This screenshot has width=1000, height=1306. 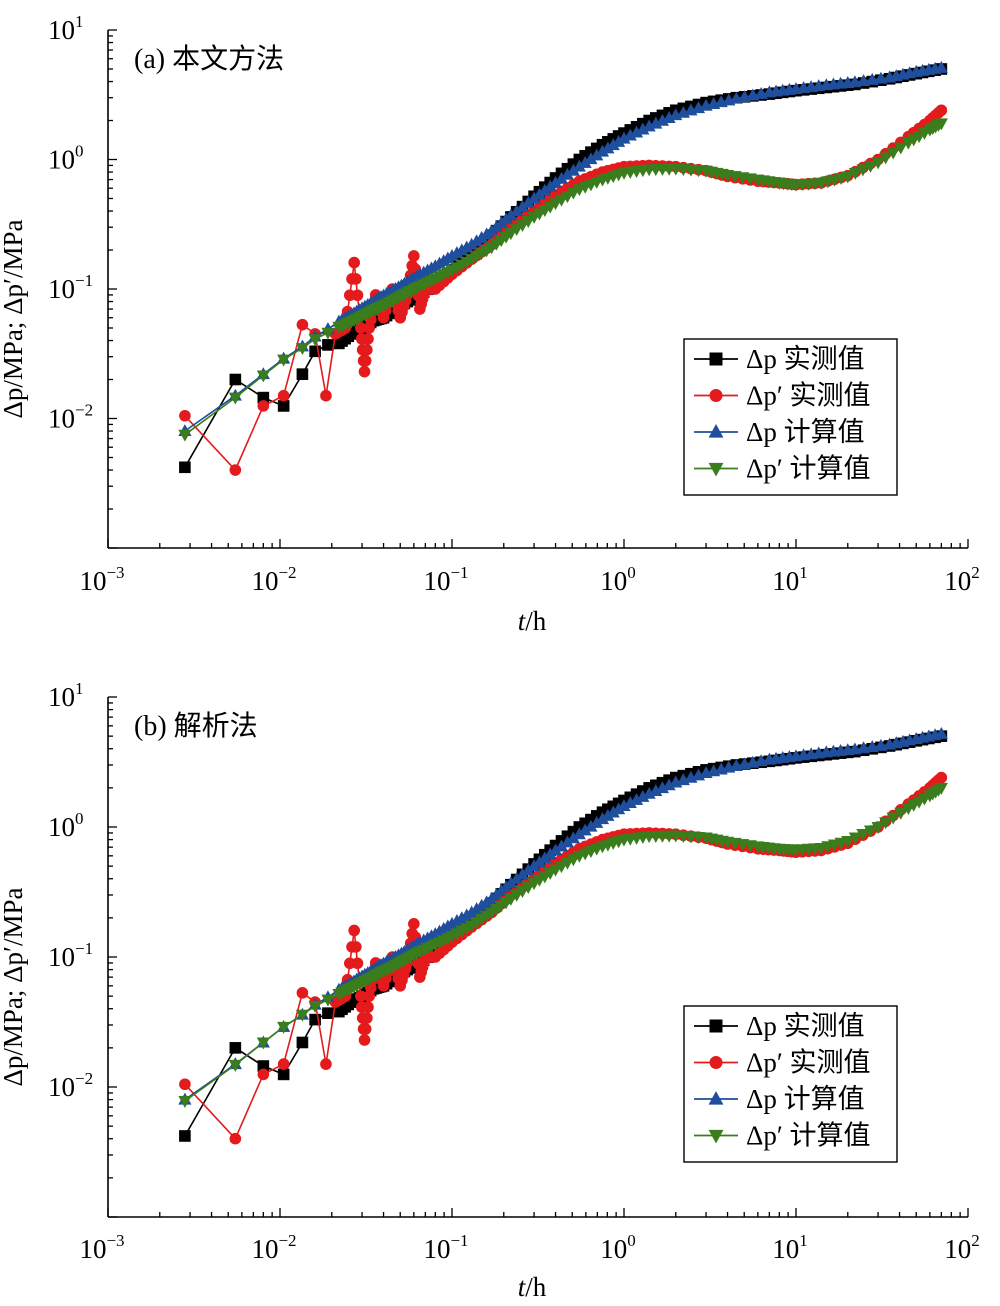 I want to click on y-tick-exponent: 1, so click(x=79, y=688).